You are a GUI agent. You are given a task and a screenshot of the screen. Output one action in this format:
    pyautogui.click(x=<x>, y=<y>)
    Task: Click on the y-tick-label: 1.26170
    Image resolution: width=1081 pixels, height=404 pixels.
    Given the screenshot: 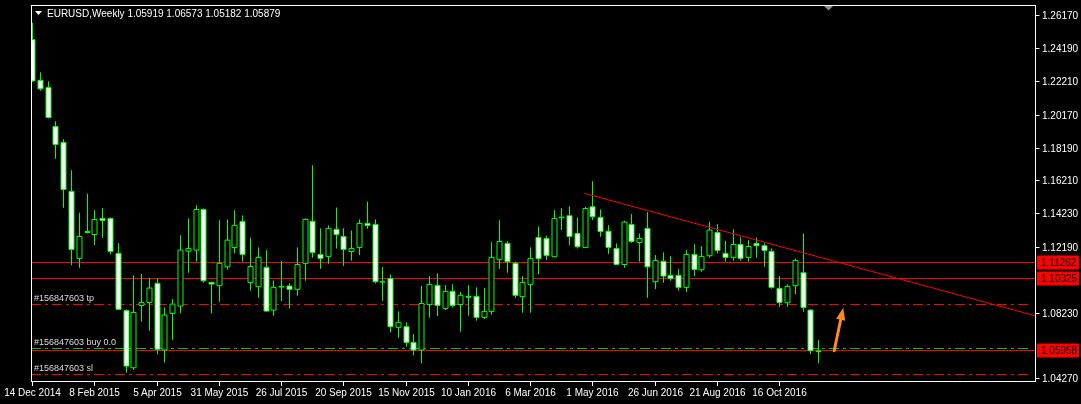 What is the action you would take?
    pyautogui.click(x=1060, y=15)
    